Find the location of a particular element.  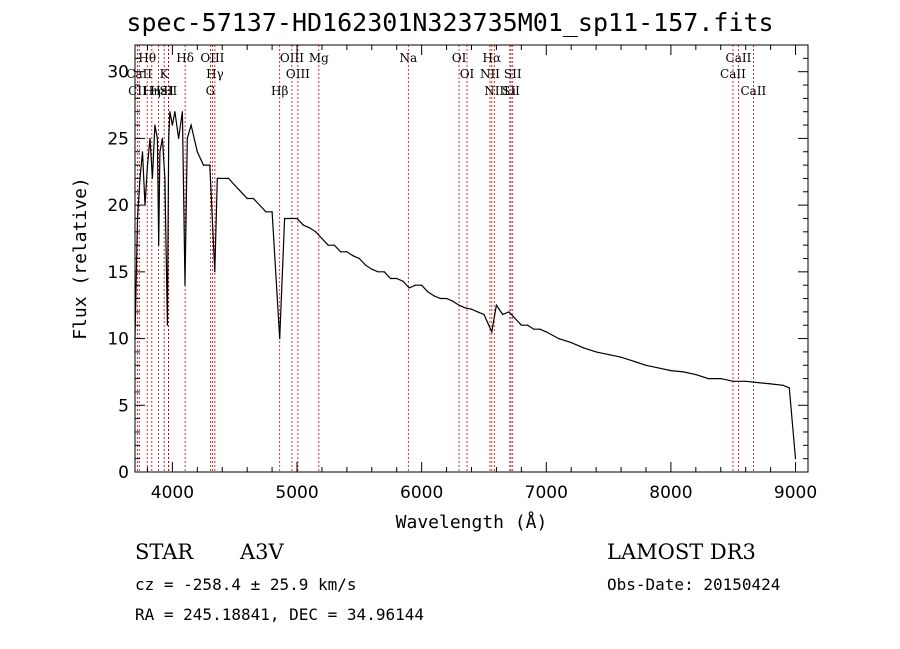

line-marker-label: Li is located at coordinates (510, 91).